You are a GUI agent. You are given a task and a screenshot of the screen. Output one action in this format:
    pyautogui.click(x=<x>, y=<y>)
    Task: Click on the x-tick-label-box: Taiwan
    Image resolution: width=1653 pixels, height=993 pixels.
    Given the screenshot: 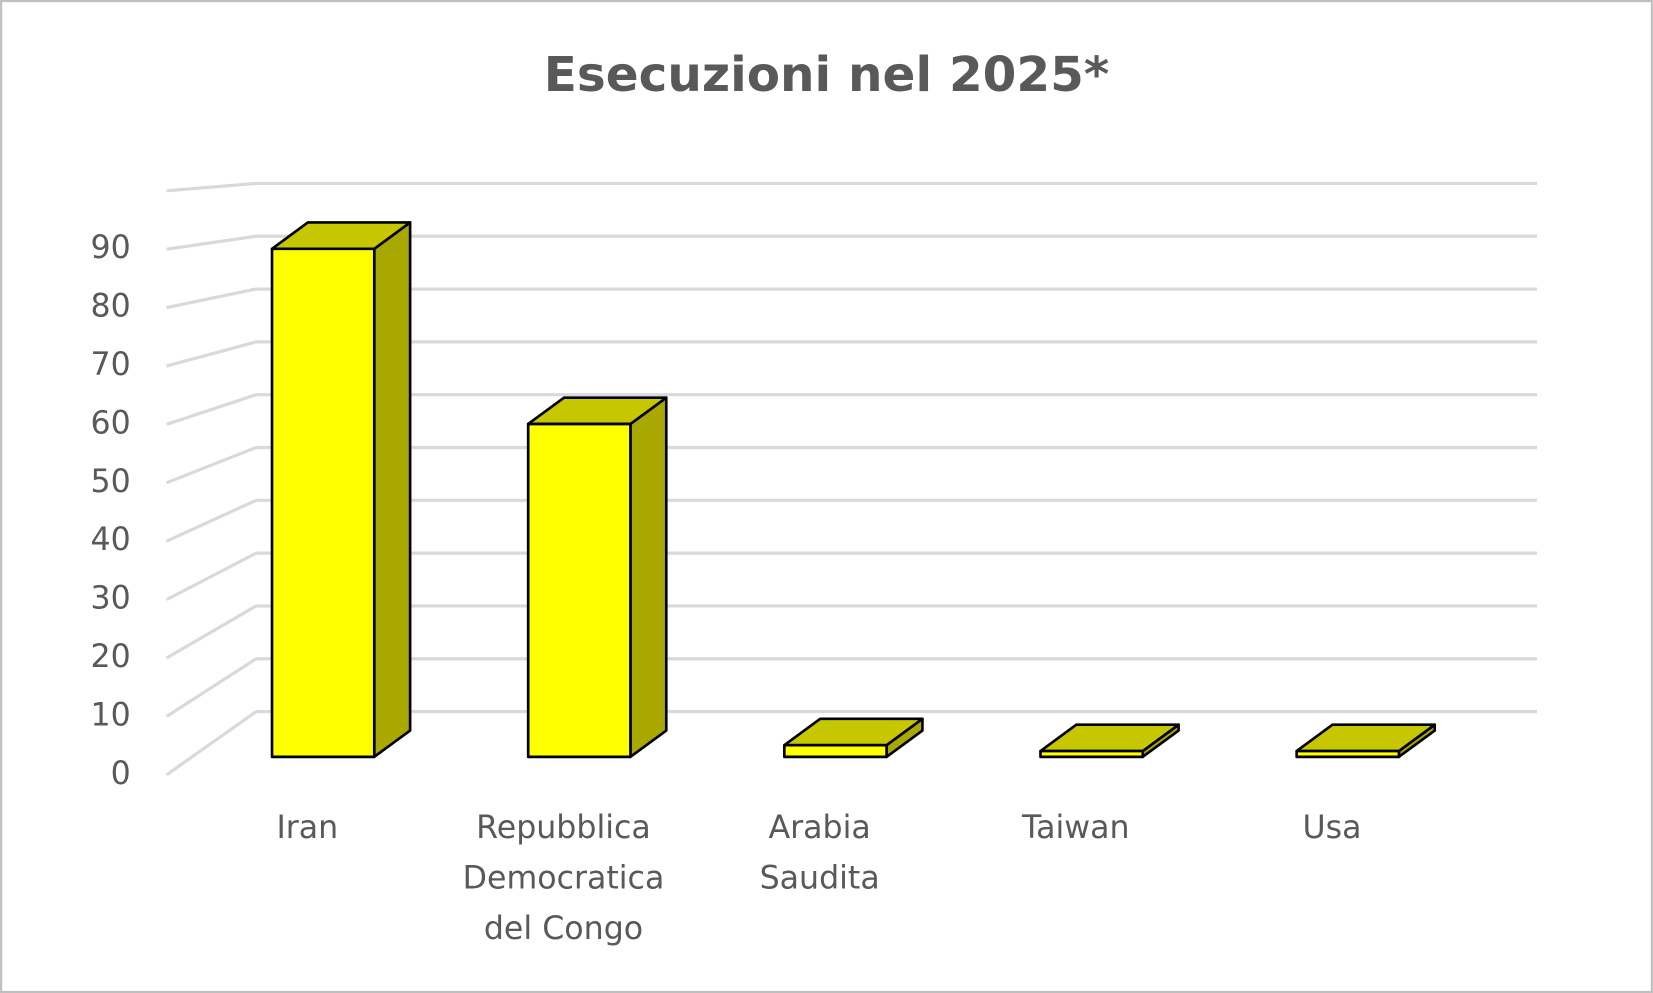 What is the action you would take?
    pyautogui.click(x=1076, y=828)
    